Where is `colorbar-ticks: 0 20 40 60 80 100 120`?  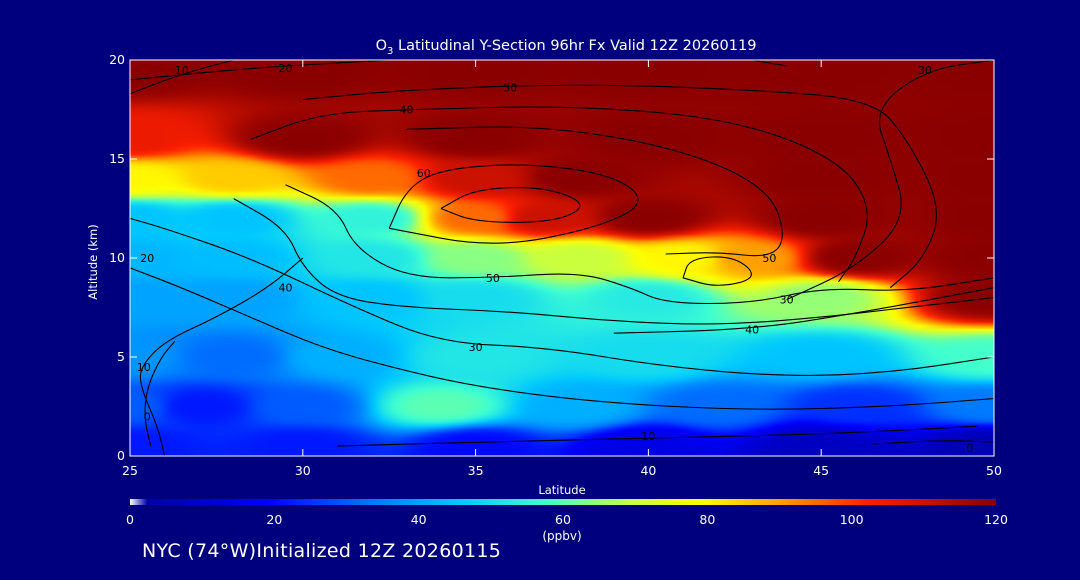 colorbar-ticks: 0 20 40 60 80 100 120 is located at coordinates (567, 519).